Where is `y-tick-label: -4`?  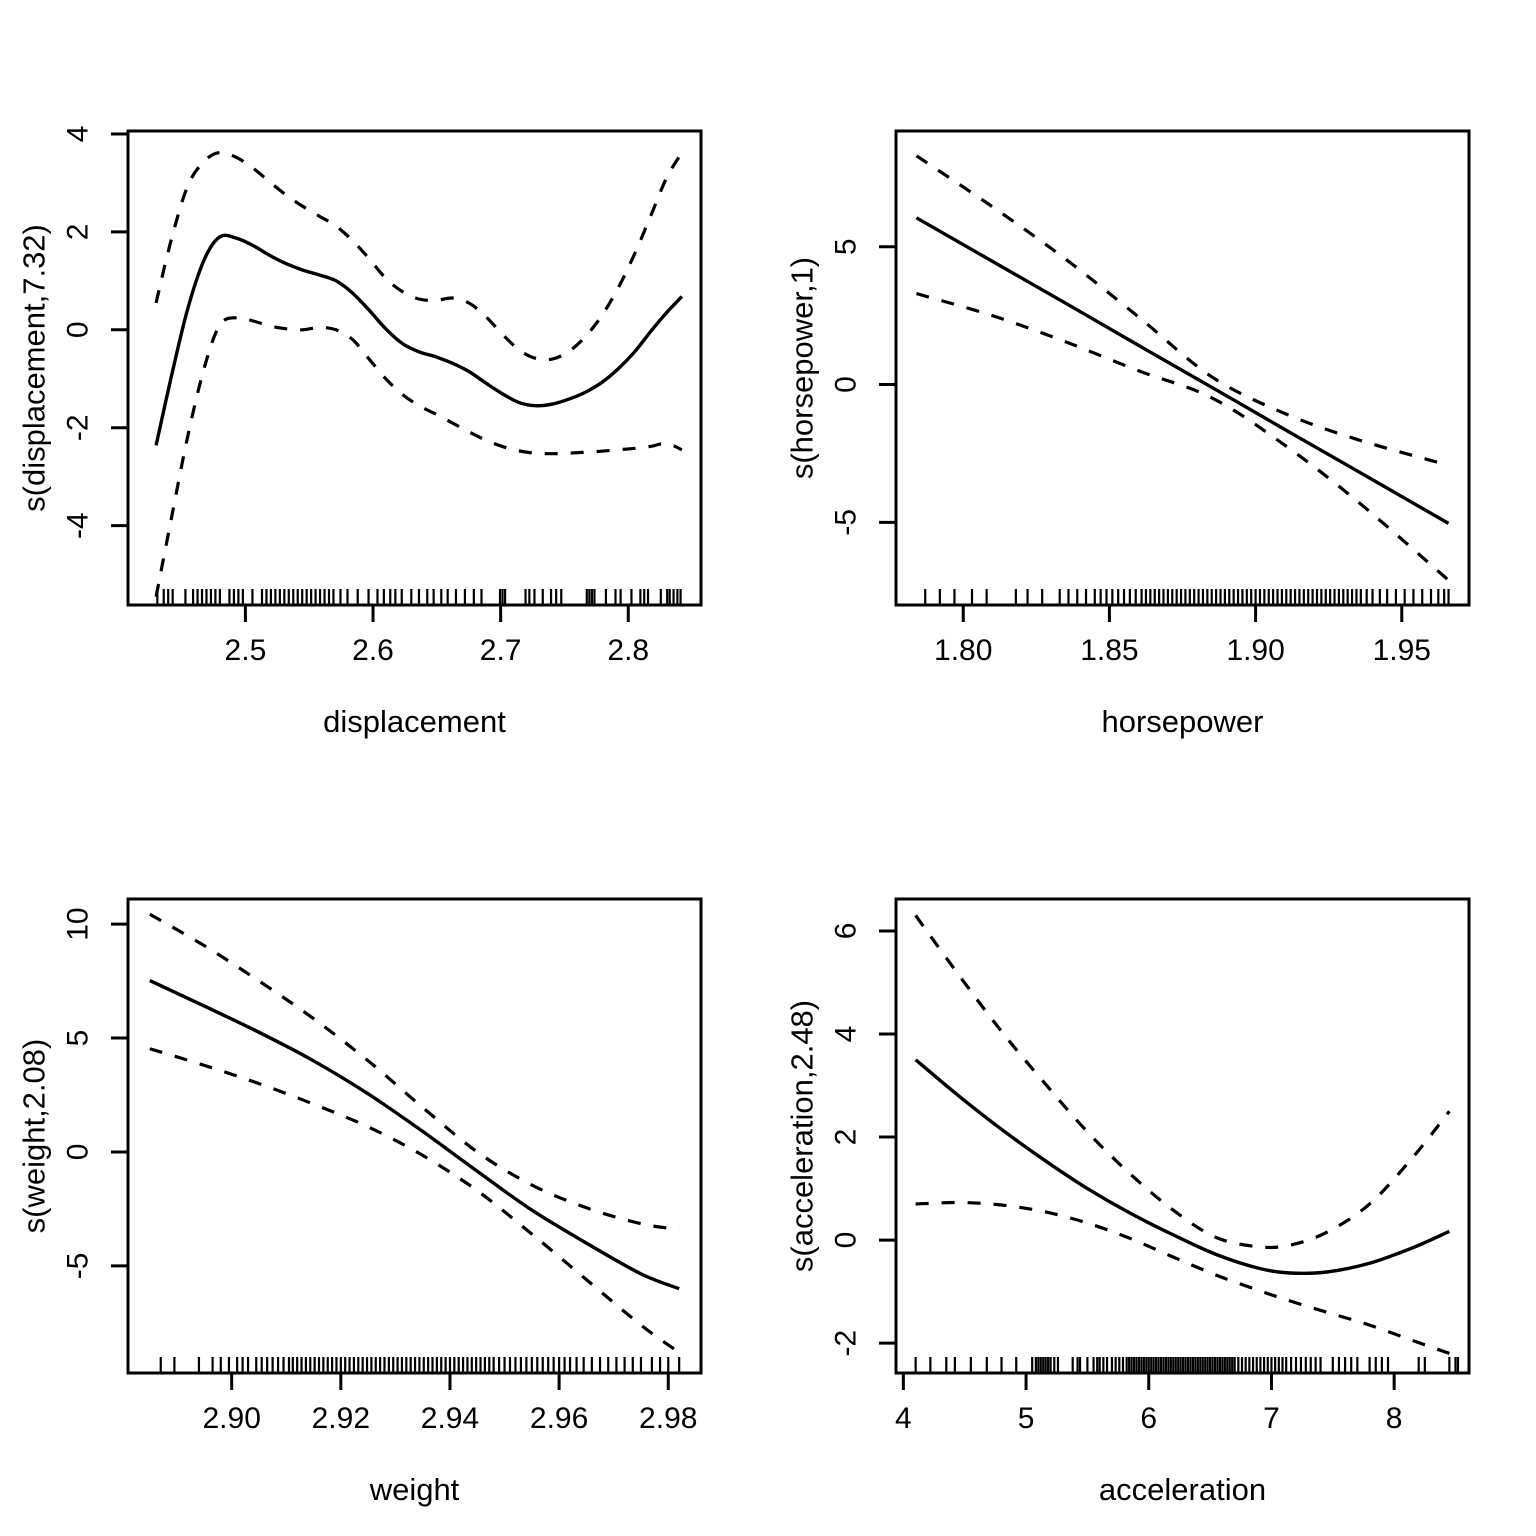 y-tick-label: -4 is located at coordinates (78, 525).